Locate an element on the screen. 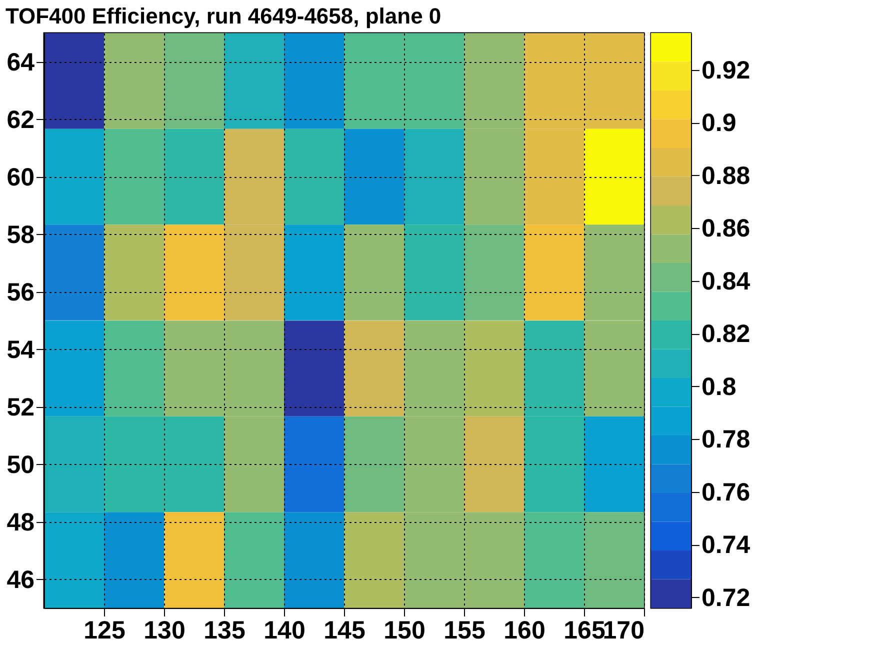 The width and height of the screenshot is (893, 671). color-bar-label: 0.76 is located at coordinates (726, 492).